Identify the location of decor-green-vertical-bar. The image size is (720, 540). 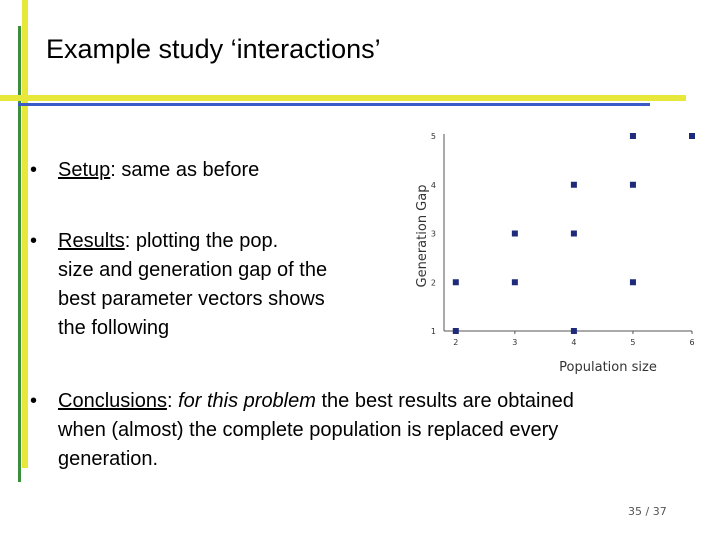
(19, 254).